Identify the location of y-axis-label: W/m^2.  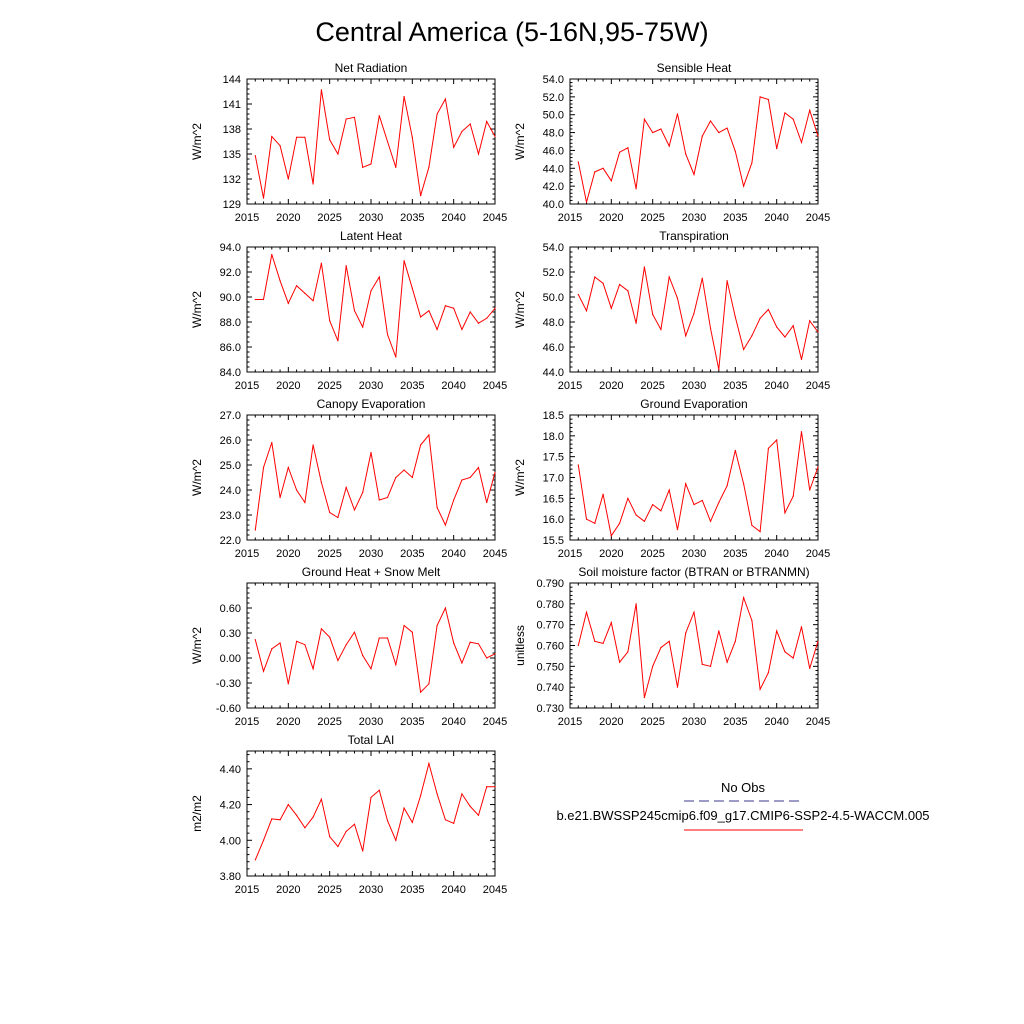
(197, 477).